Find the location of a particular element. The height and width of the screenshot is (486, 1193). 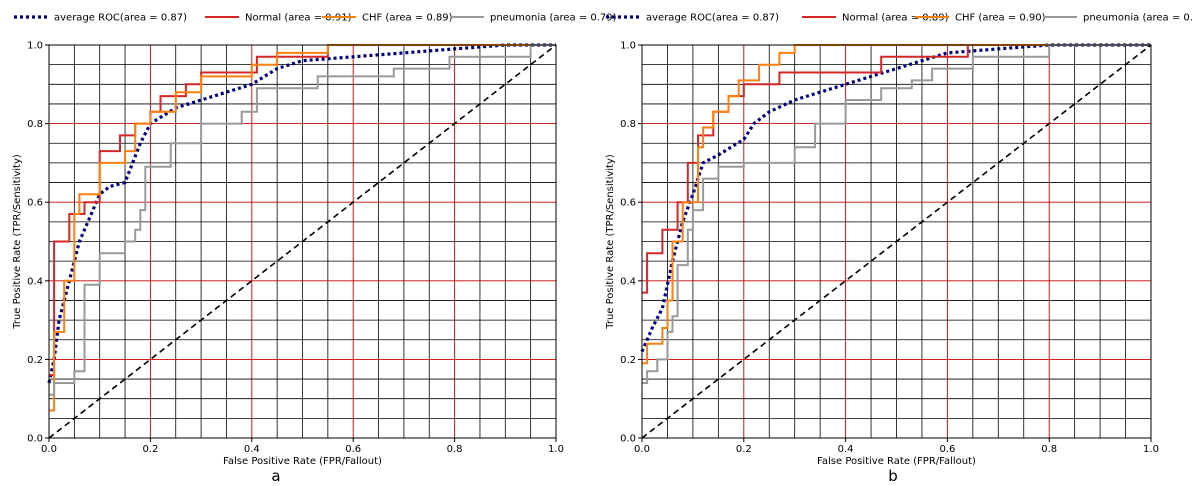

legend-label: Normal (area = 0.91) is located at coordinates (298, 18).